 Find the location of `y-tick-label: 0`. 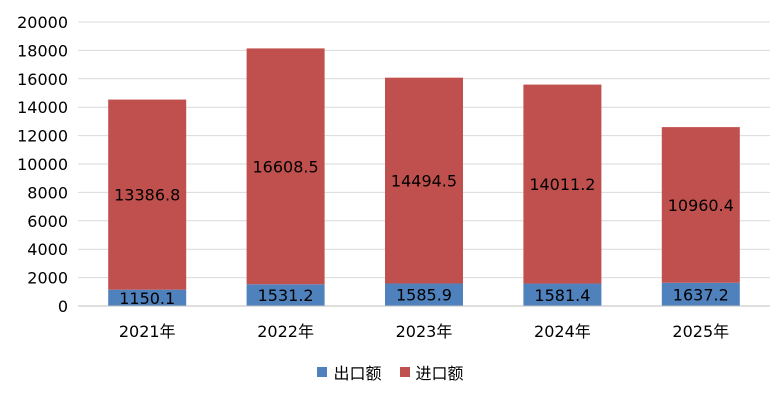

y-tick-label: 0 is located at coordinates (63, 306).